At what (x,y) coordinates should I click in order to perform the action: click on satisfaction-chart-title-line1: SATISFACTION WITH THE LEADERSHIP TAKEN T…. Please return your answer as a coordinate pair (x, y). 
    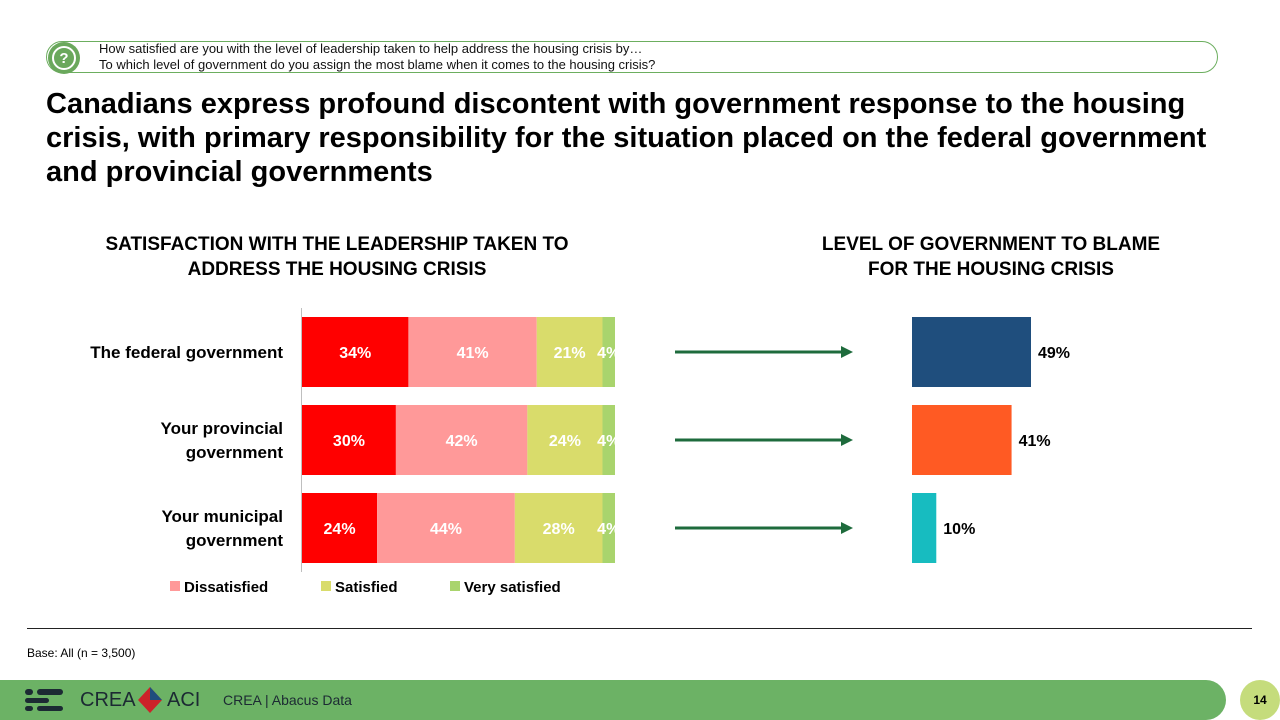
    Looking at the image, I should click on (337, 244).